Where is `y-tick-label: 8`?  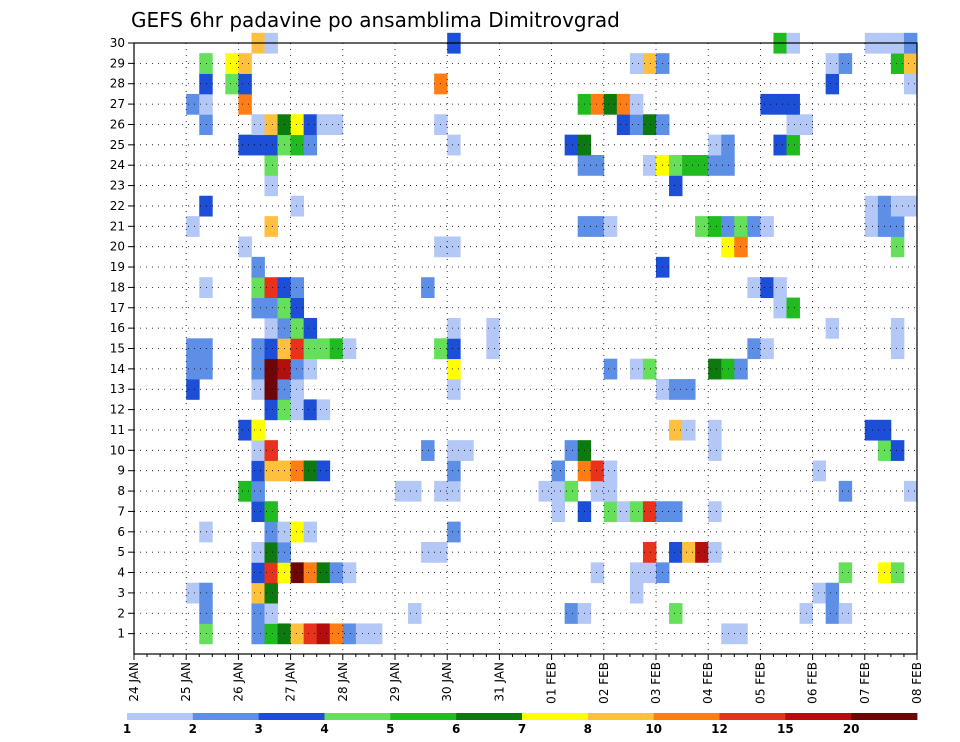 y-tick-label: 8 is located at coordinates (121, 491).